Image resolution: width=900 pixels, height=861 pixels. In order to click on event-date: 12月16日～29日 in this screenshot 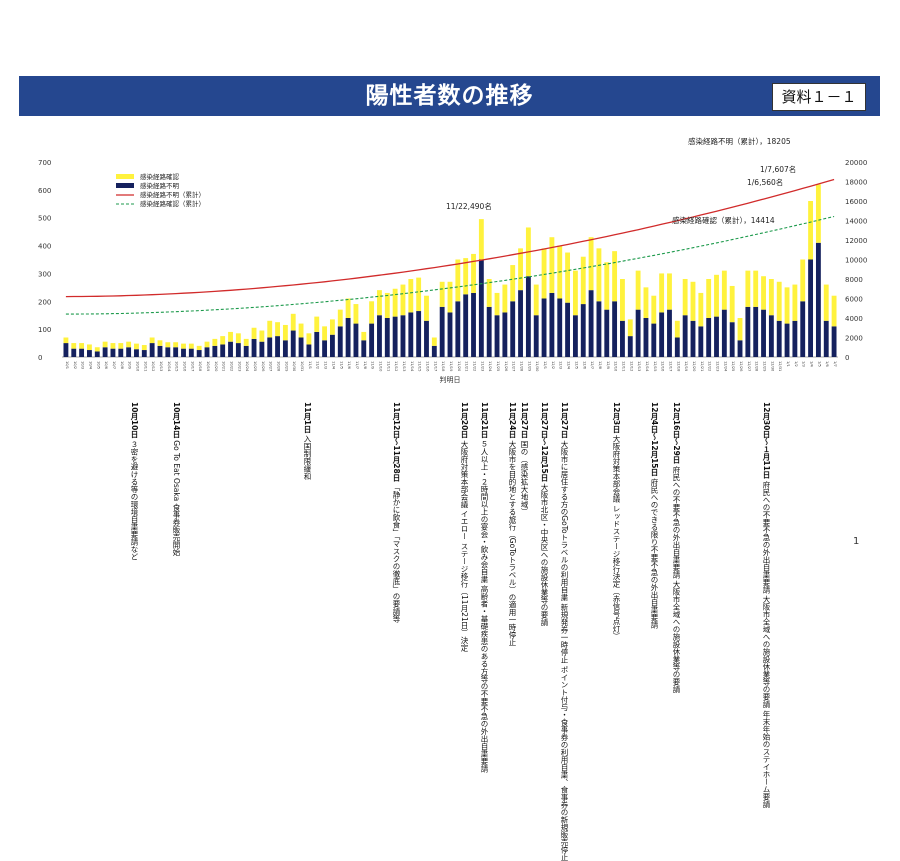, I will do `click(676, 433)`.